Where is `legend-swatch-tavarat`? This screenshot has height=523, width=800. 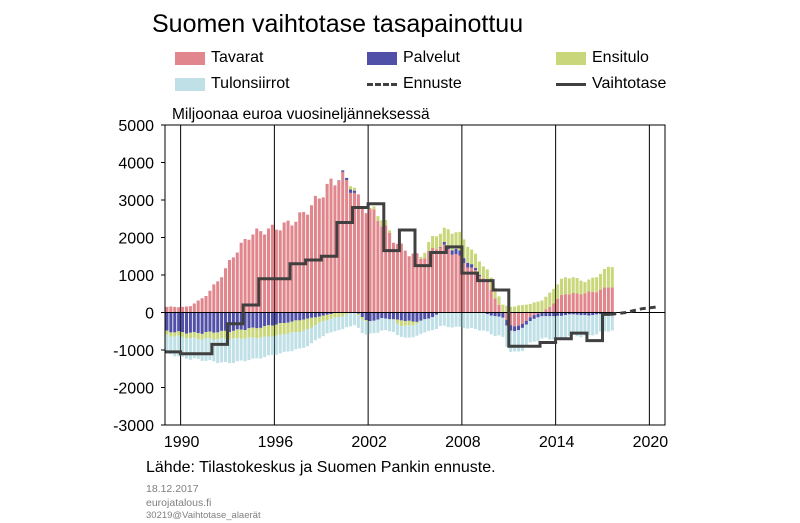
legend-swatch-tavarat is located at coordinates (190, 58).